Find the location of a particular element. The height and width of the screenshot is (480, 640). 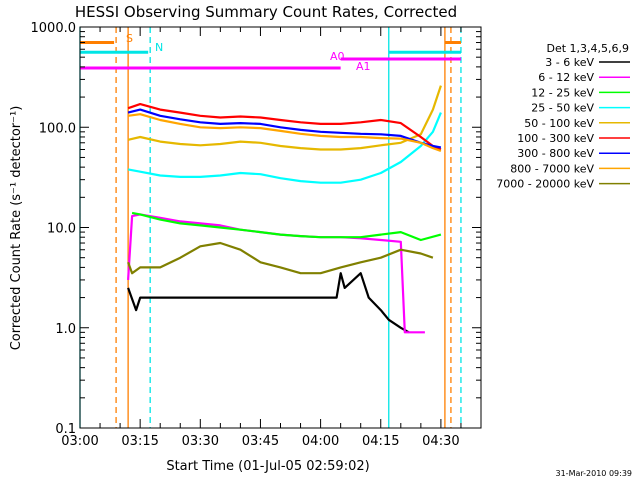

legend-label-1: 6 - 12 keV is located at coordinates (566, 77).